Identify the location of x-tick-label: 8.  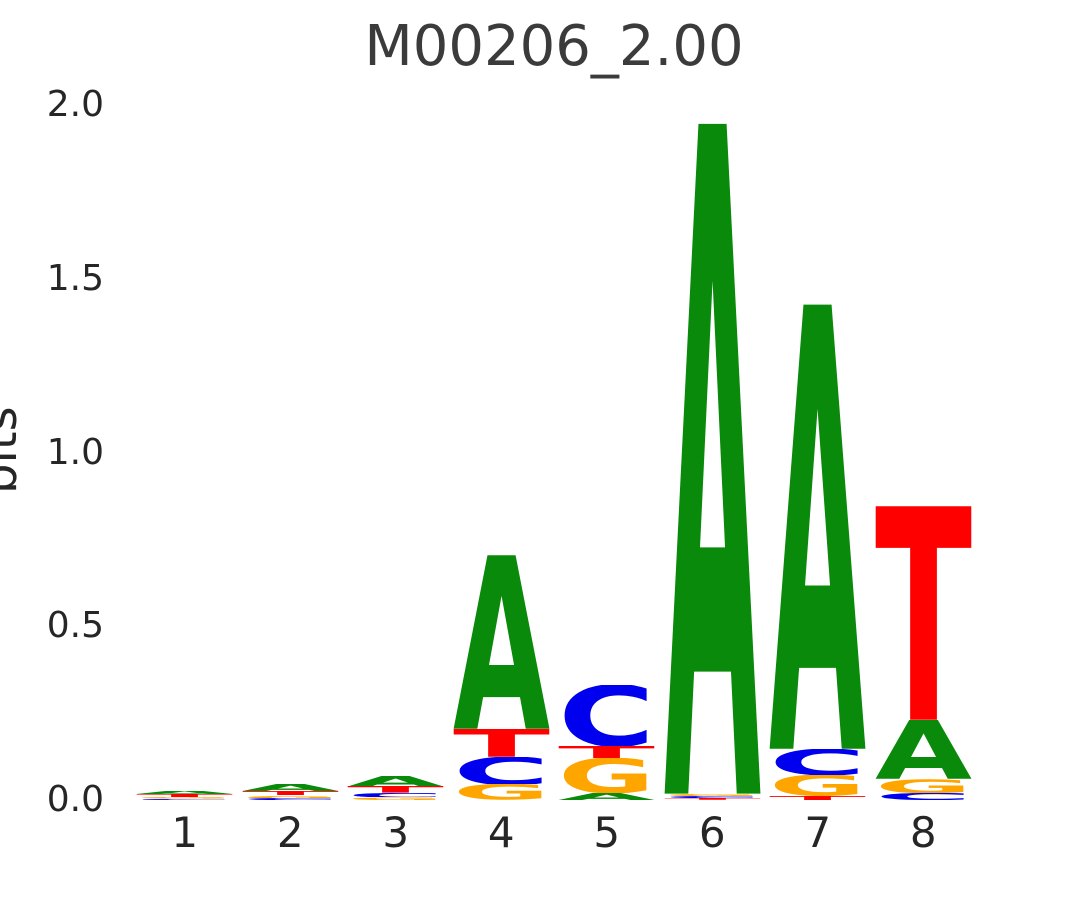
(923, 832).